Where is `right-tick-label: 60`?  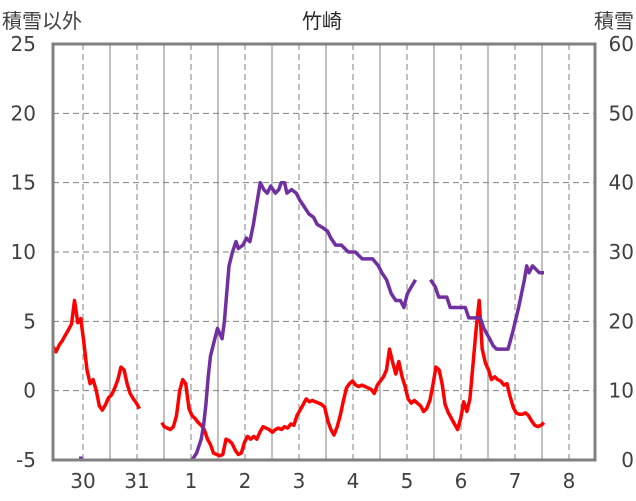
right-tick-label: 60 is located at coordinates (621, 44).